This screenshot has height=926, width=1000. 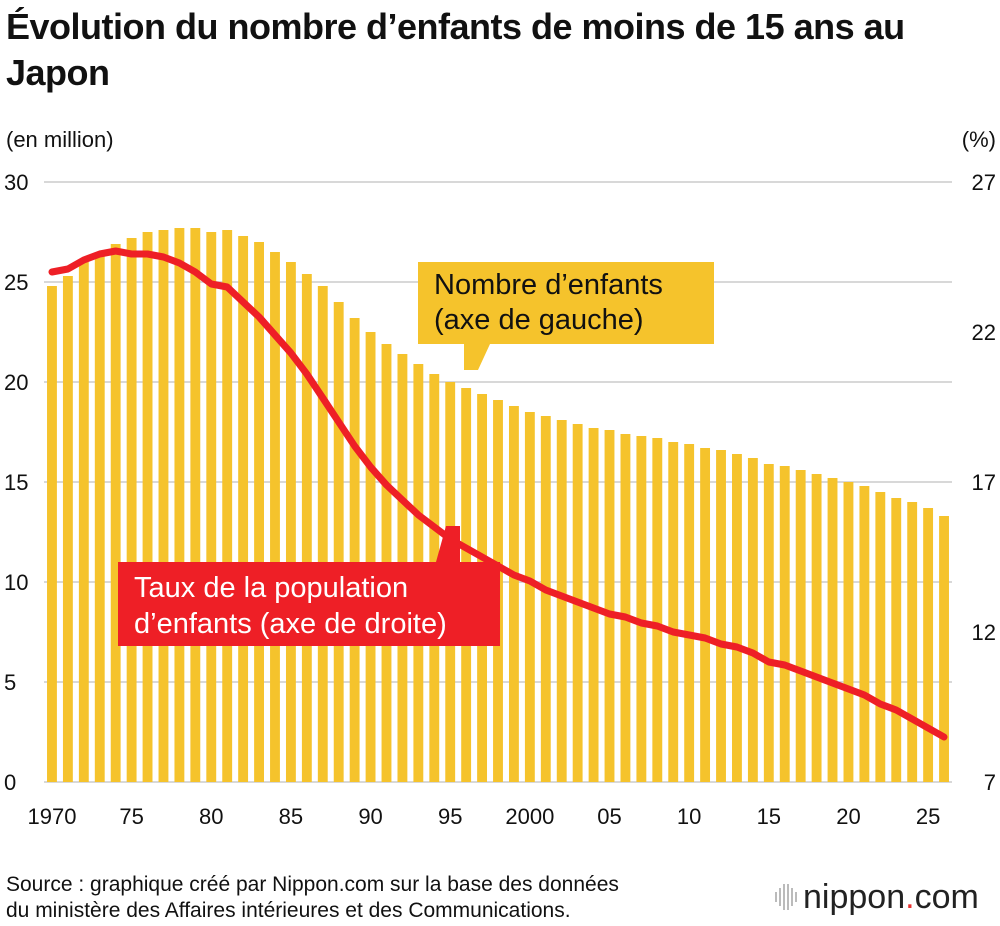 I want to click on x-tick-label: 25, so click(x=928, y=816).